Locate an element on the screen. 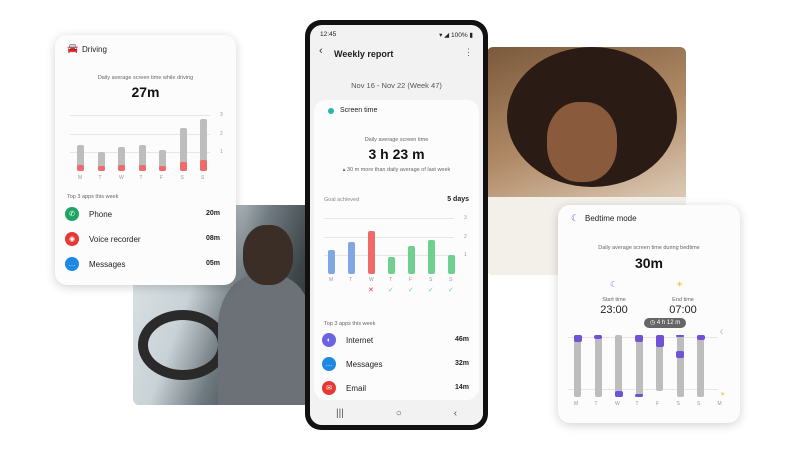 The image size is (800, 450). driving-value: 27m is located at coordinates (145, 92).